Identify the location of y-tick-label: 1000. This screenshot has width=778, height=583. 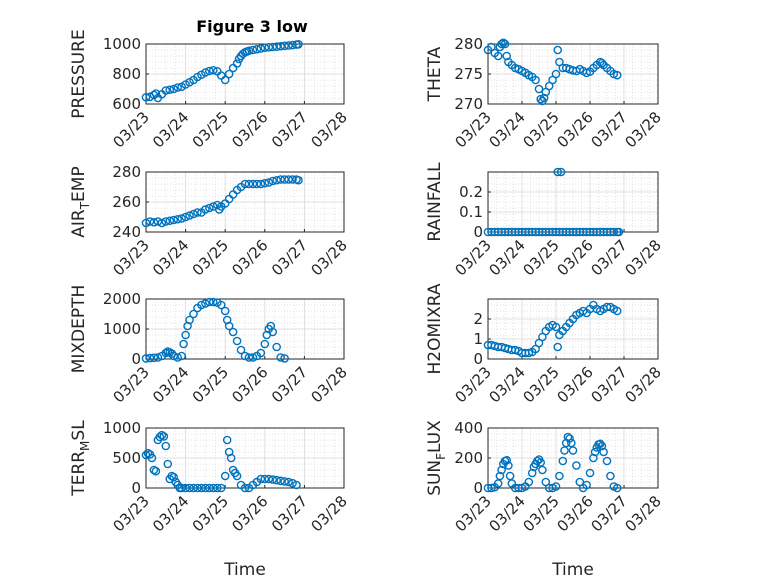
(122, 44).